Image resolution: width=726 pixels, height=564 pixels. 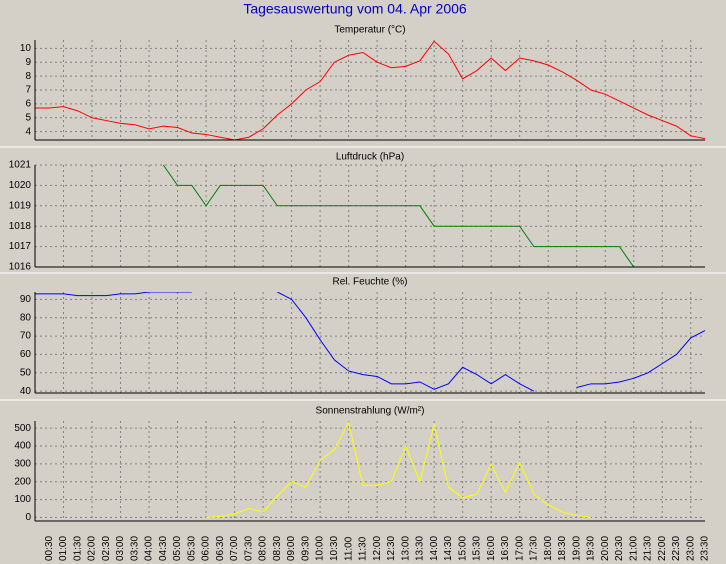 What do you see at coordinates (548, 548) in the screenshot?
I see `x-tick-label: 18:00` at bounding box center [548, 548].